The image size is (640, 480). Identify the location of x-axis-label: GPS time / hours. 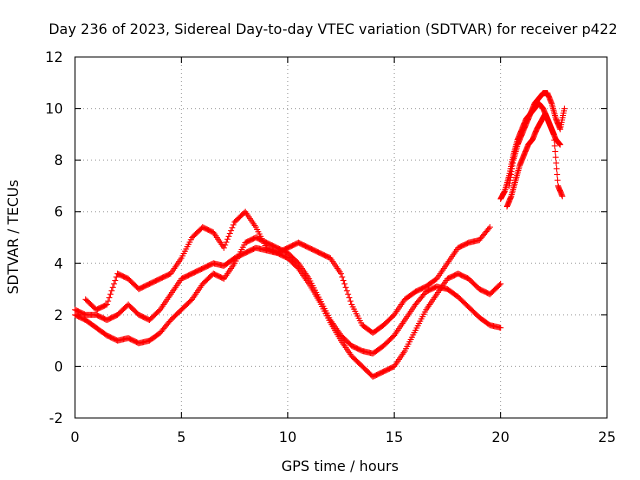
(339, 467).